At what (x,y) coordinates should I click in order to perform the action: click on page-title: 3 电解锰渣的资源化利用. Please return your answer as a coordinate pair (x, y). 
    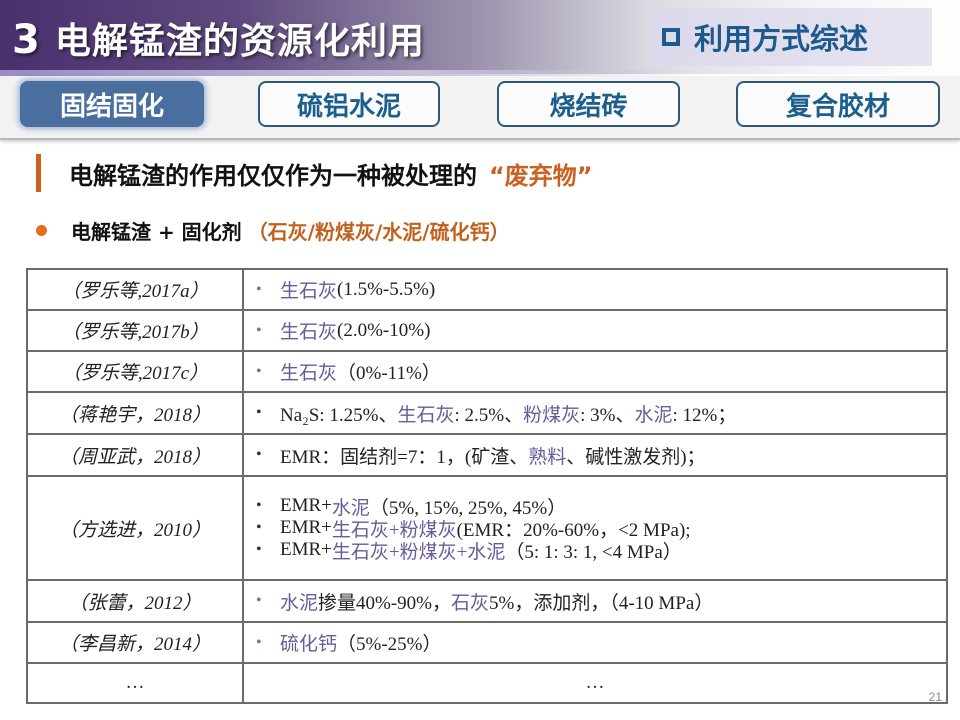
    Looking at the image, I should click on (218, 38).